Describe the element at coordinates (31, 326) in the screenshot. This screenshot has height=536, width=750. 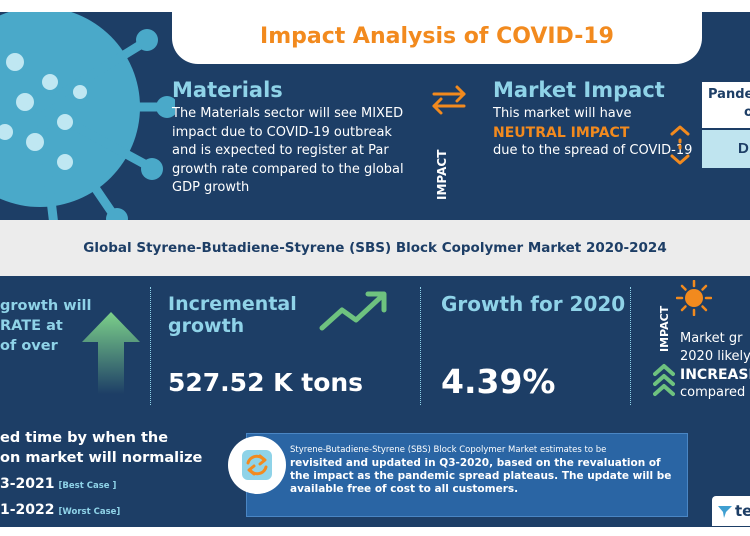
I see `growth-line2: RATE at` at that location.